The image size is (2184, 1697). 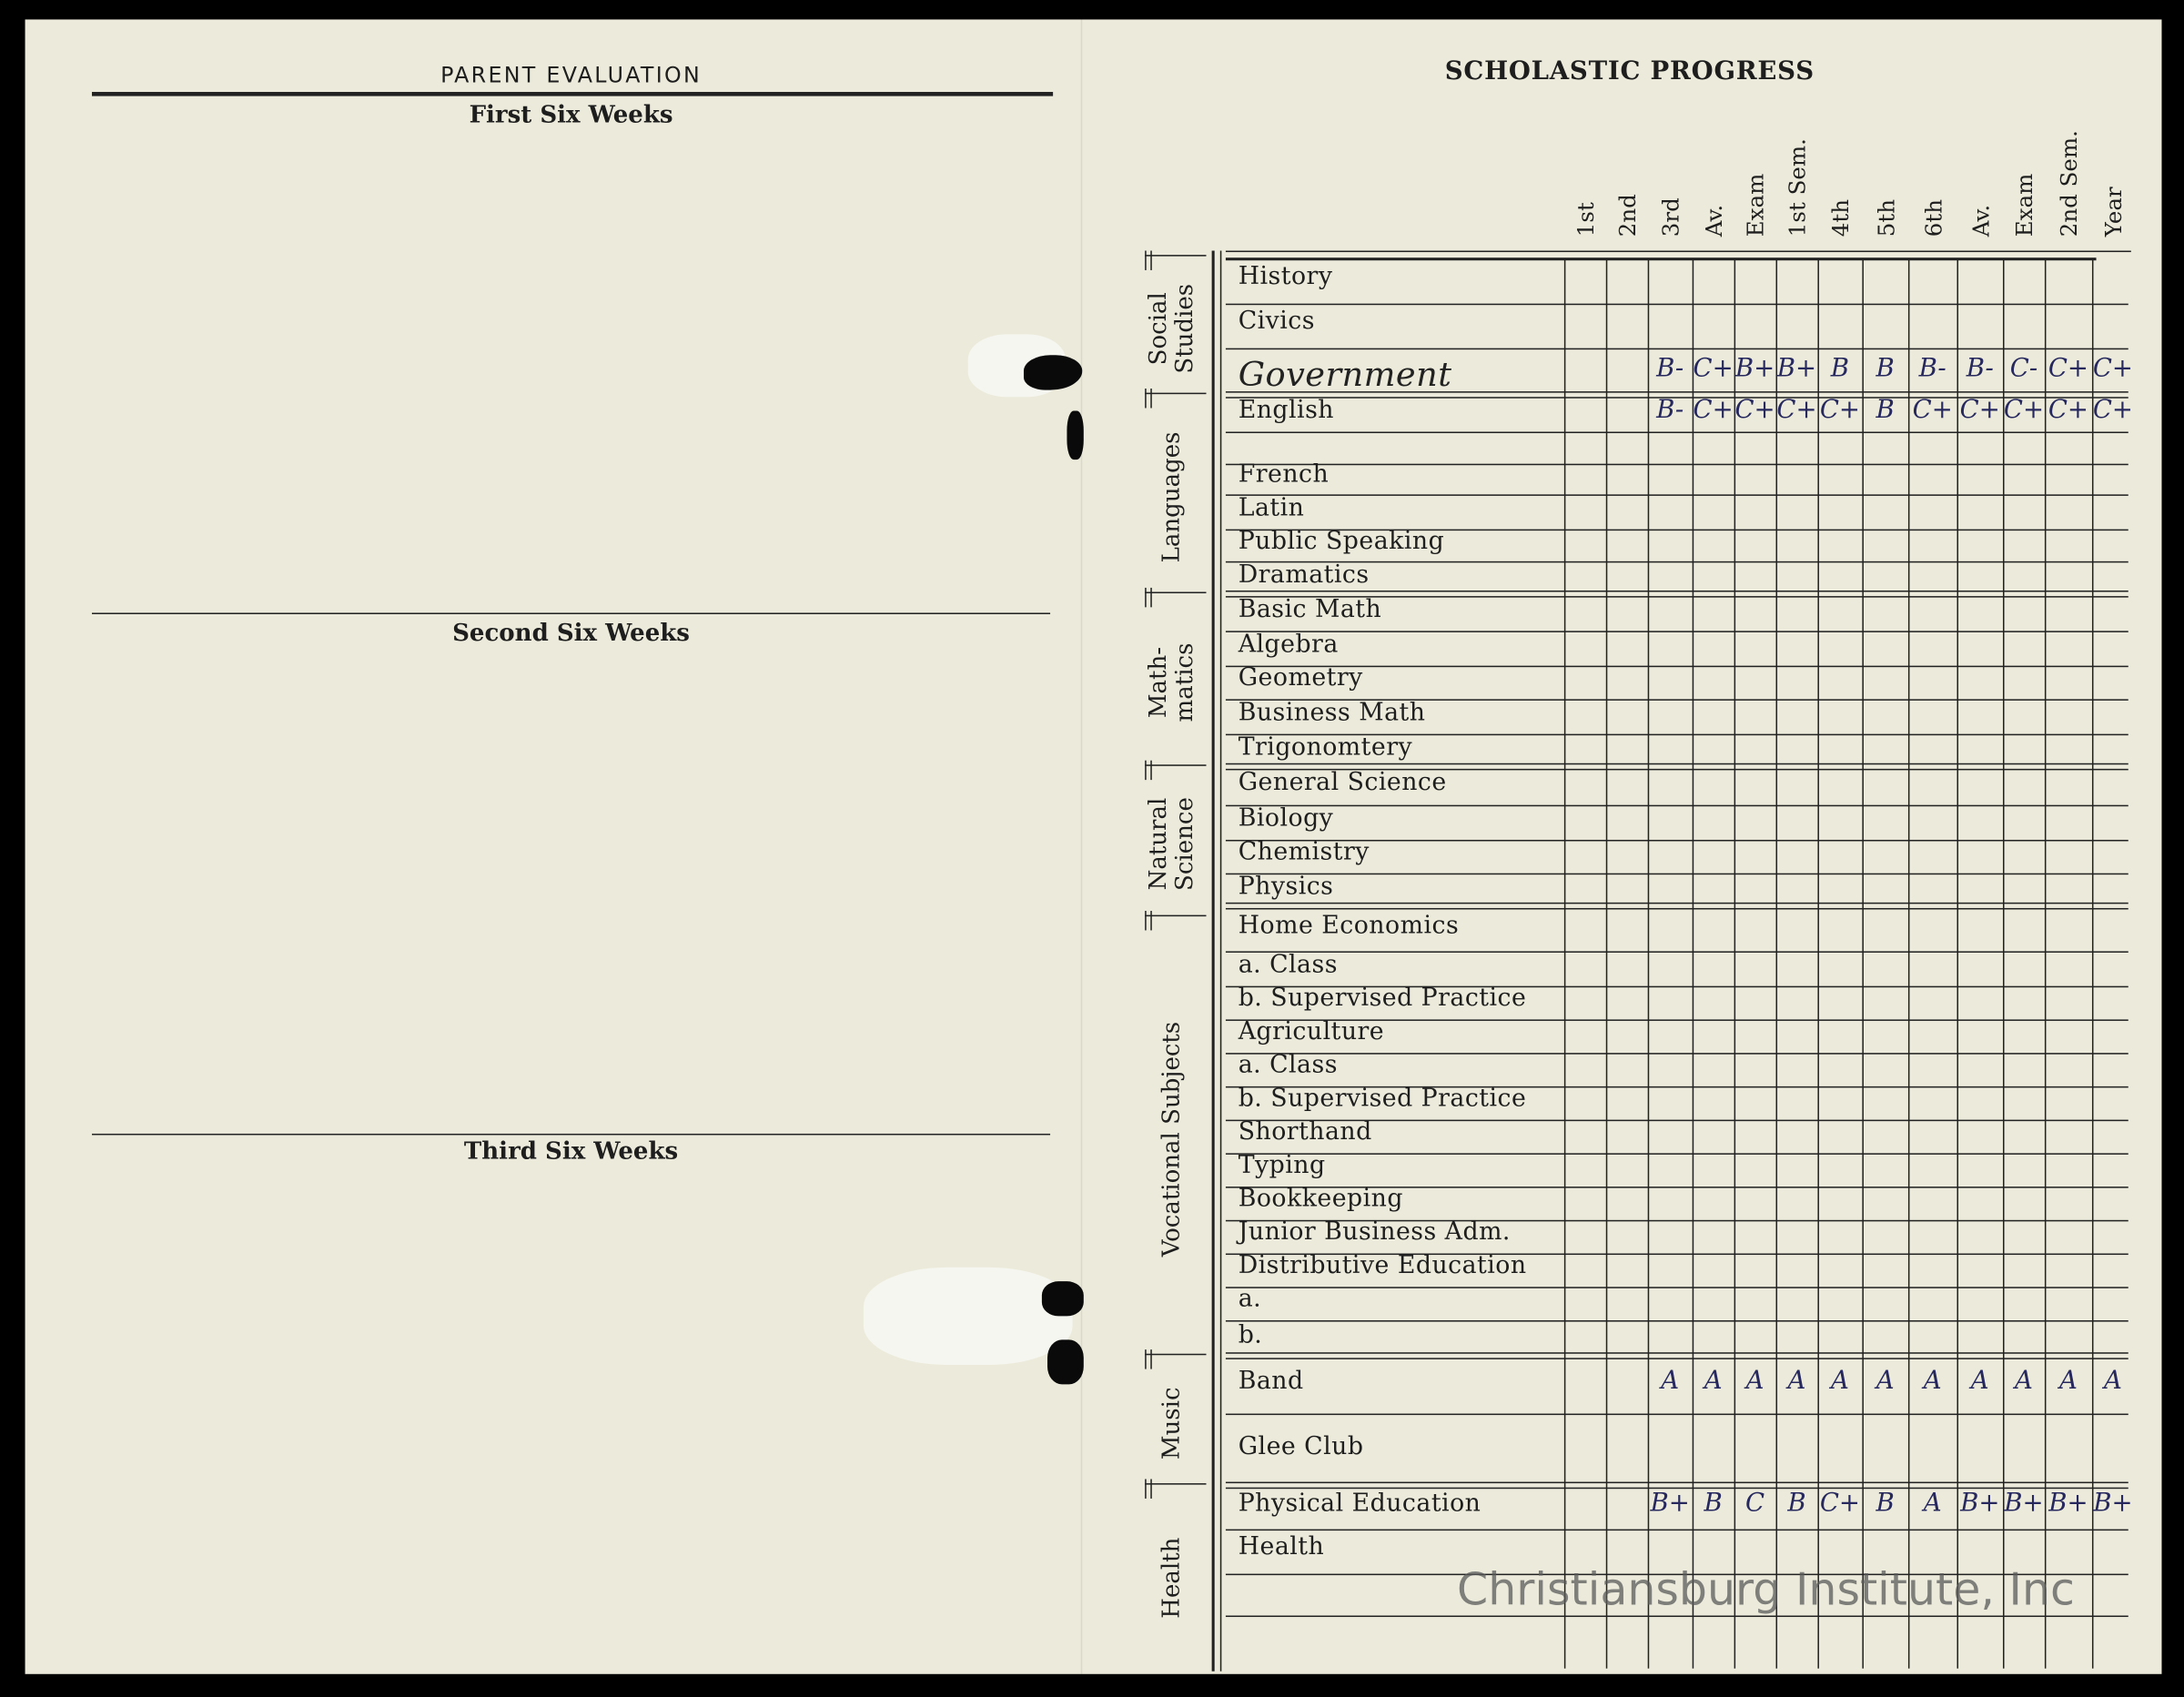 What do you see at coordinates (2023, 368) in the screenshot?
I see `grade-entry: C-` at bounding box center [2023, 368].